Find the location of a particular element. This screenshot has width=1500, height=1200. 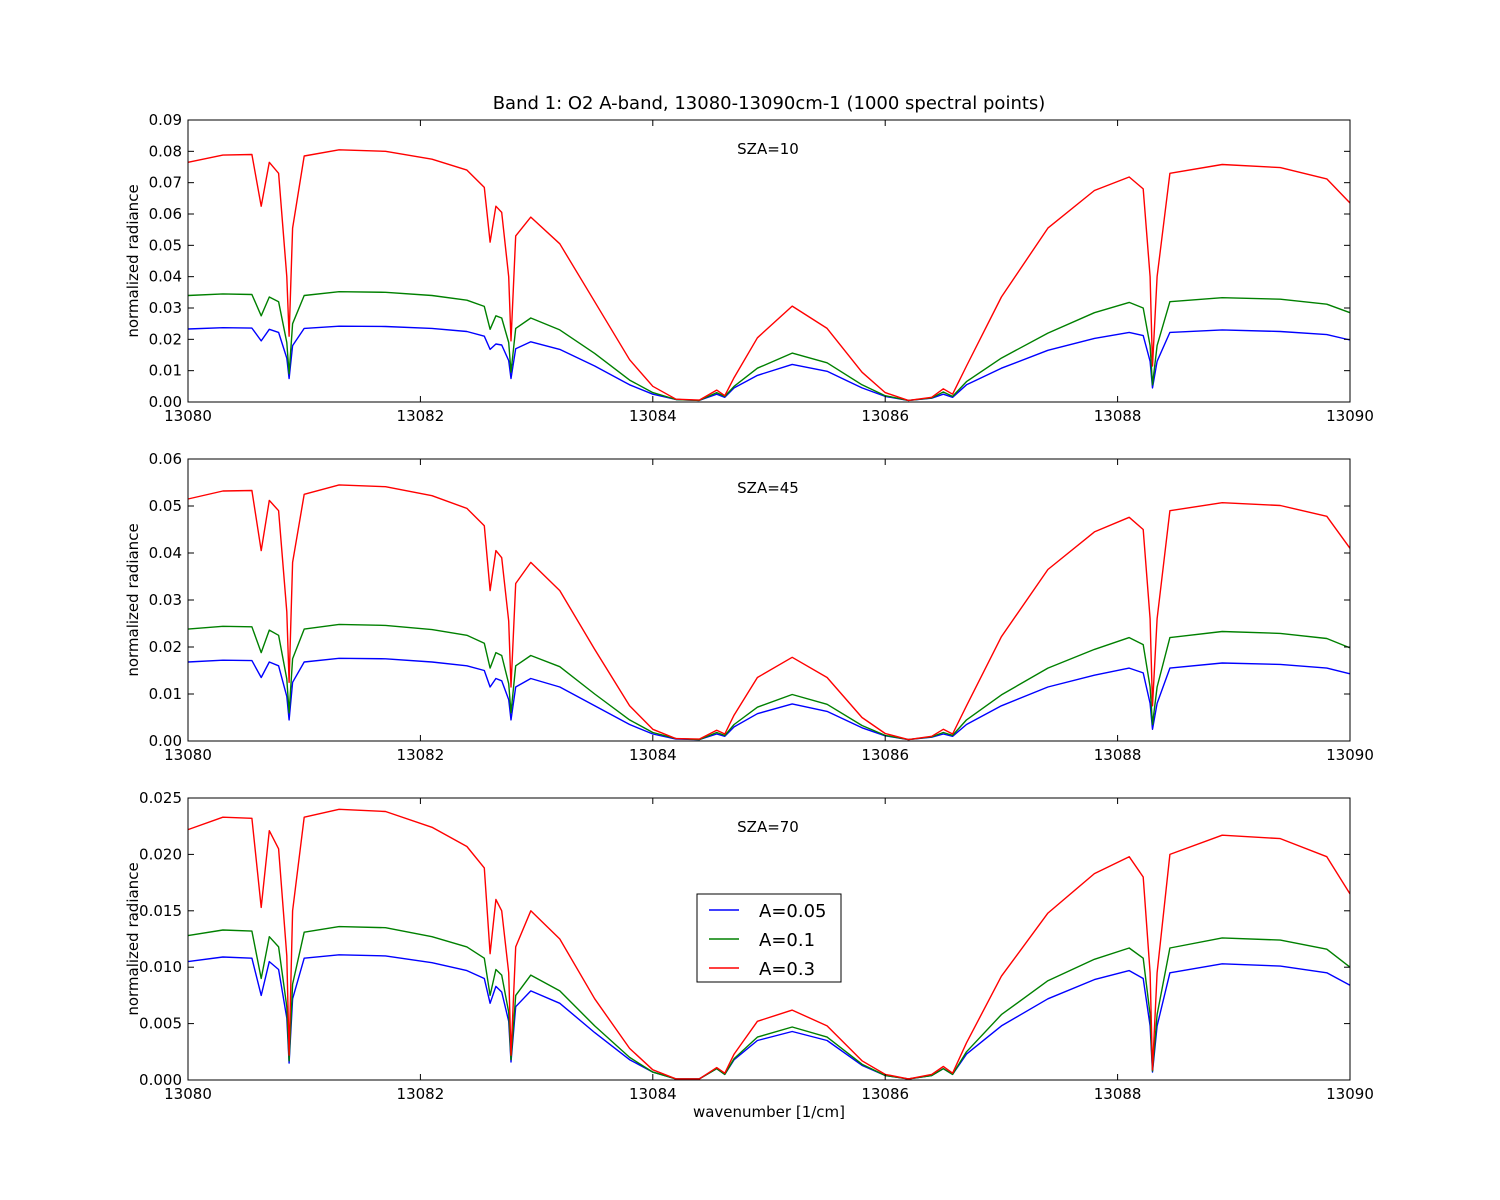

legend-label: A=0.1 is located at coordinates (787, 940).